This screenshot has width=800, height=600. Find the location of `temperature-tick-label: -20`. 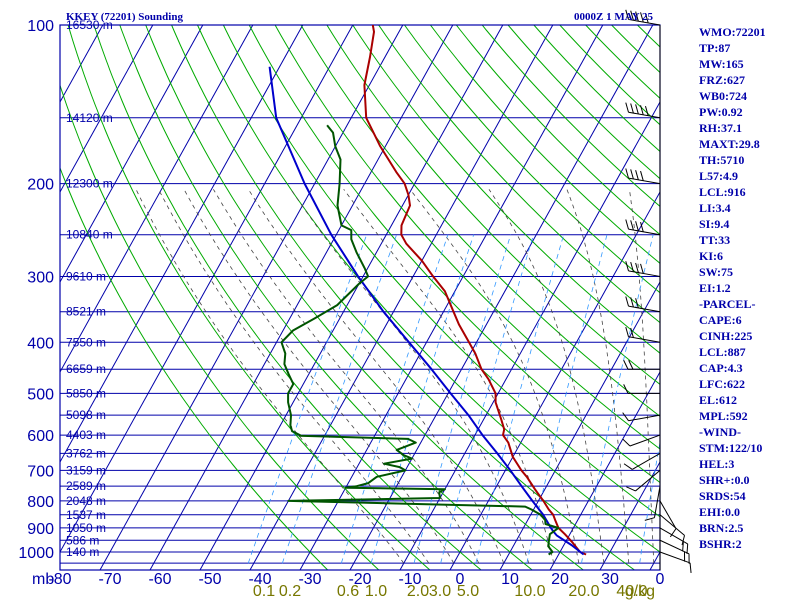

temperature-tick-label: -20 is located at coordinates (359, 579).